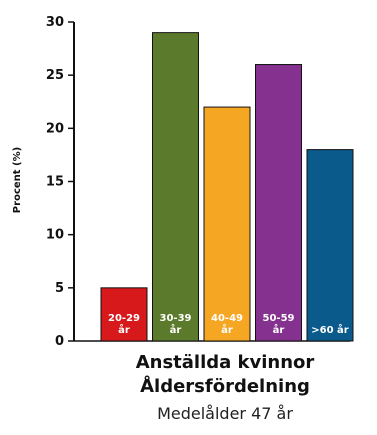  What do you see at coordinates (17, 180) in the screenshot?
I see `y-axis-label: Procent (%)` at bounding box center [17, 180].